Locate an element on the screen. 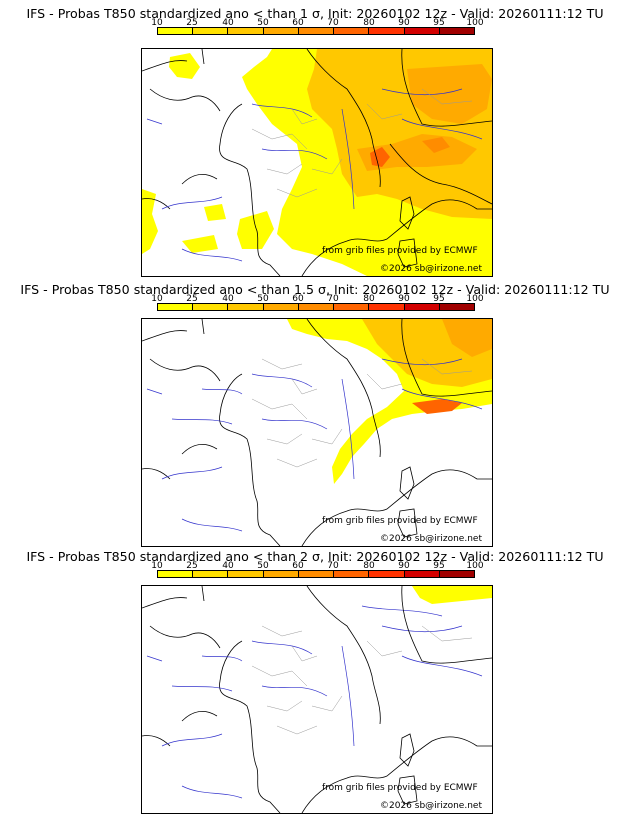  prob-area-red is located at coordinates (436, 145).